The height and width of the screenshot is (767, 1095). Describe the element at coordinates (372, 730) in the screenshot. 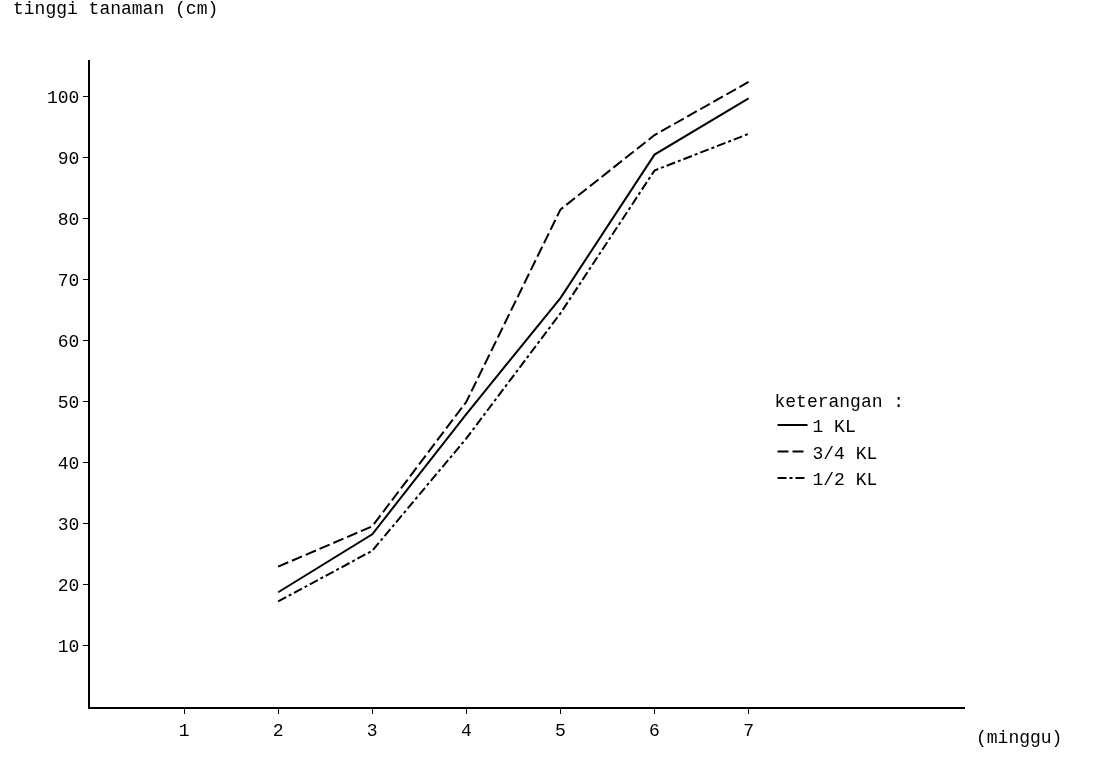

I see `x-tick-label: 3` at that location.